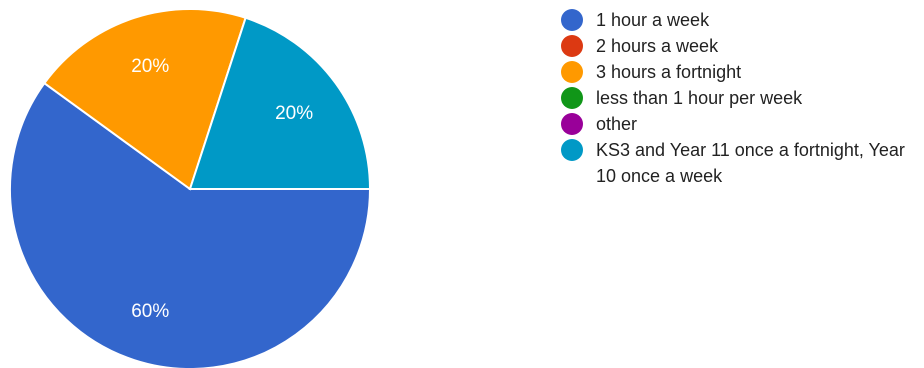 This screenshot has width=924, height=368. Describe the element at coordinates (742, 124) in the screenshot. I see `legend-item: other` at that location.